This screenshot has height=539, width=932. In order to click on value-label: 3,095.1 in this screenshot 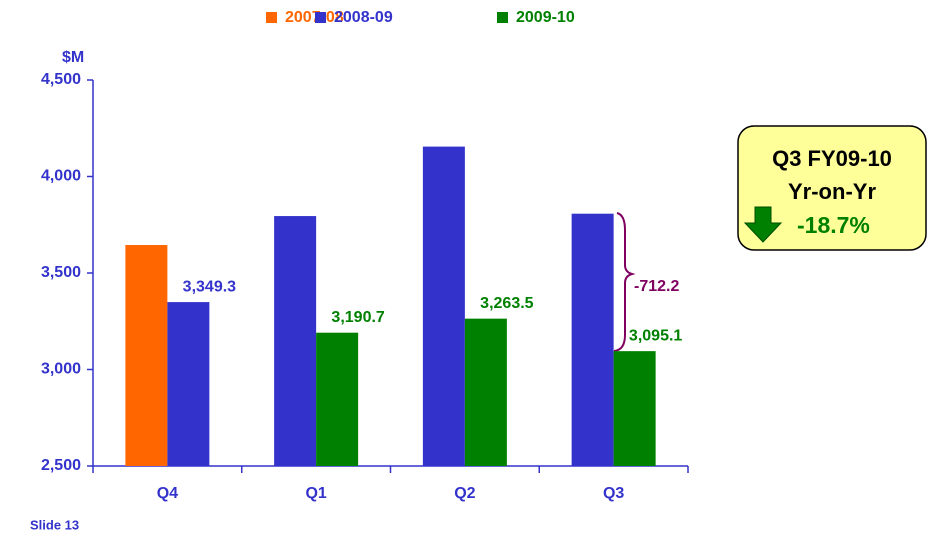, I will do `click(655, 335)`.